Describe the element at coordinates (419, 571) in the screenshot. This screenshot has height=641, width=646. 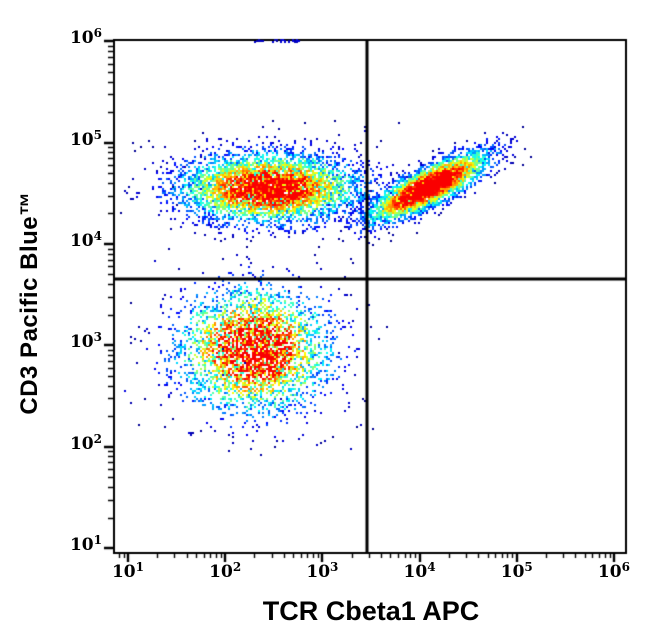
I see `x-axis-tick-label: 104` at that location.